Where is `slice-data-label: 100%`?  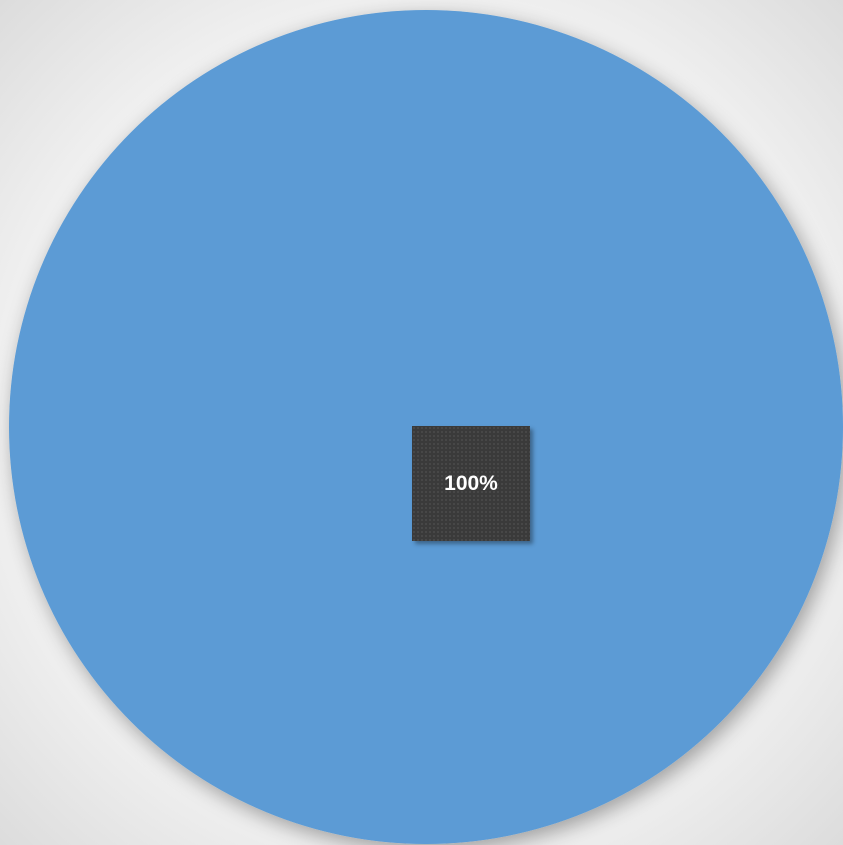
slice-data-label: 100% is located at coordinates (471, 483).